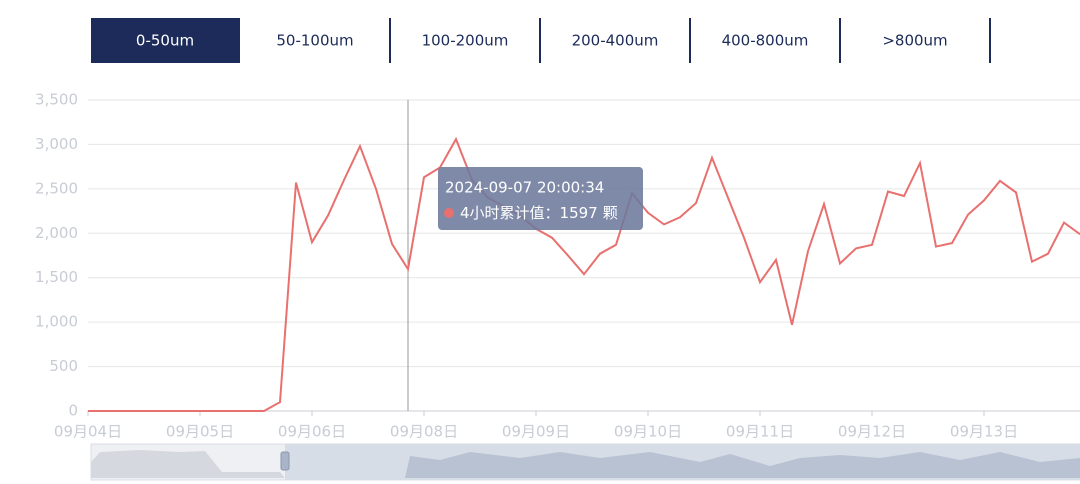 The width and height of the screenshot is (1080, 484). Describe the element at coordinates (88, 432) in the screenshot. I see `x-tick-label: 09月04日` at that location.